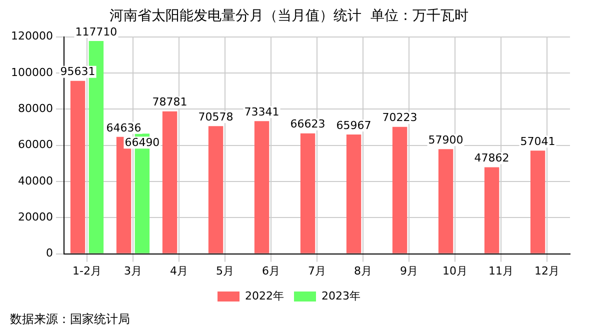  Describe the element at coordinates (87, 271) in the screenshot. I see `x-tick-label: 1-2月` at that location.